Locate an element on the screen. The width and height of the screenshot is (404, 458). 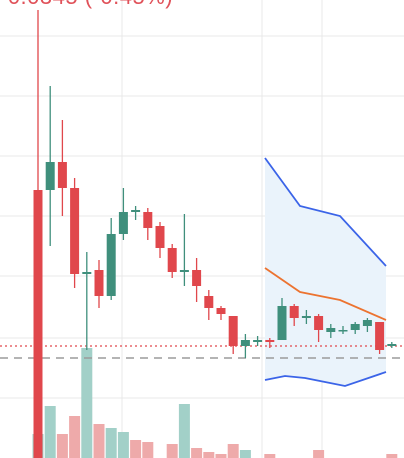
band-fill is located at coordinates (325, 272).